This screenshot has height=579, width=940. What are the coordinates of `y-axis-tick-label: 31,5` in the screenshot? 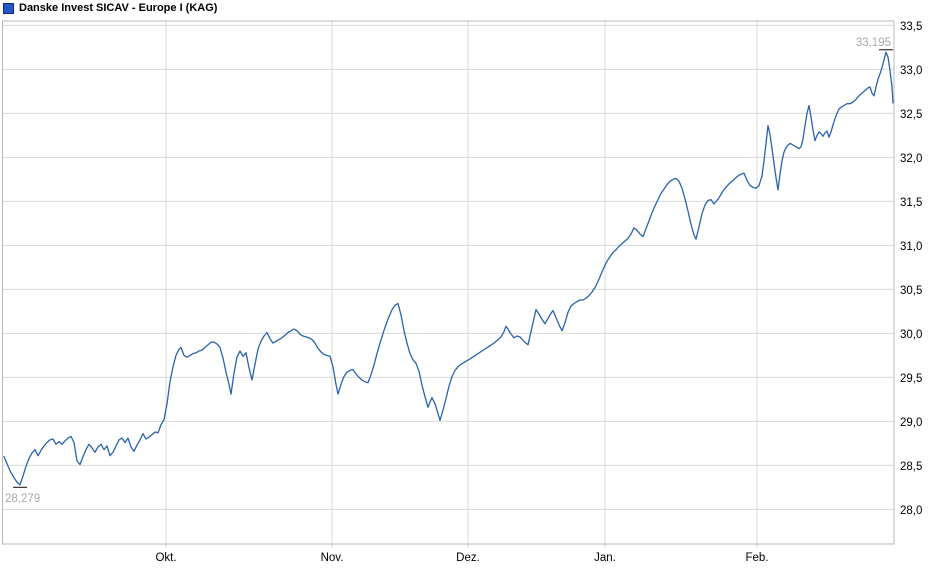 It's located at (911, 203).